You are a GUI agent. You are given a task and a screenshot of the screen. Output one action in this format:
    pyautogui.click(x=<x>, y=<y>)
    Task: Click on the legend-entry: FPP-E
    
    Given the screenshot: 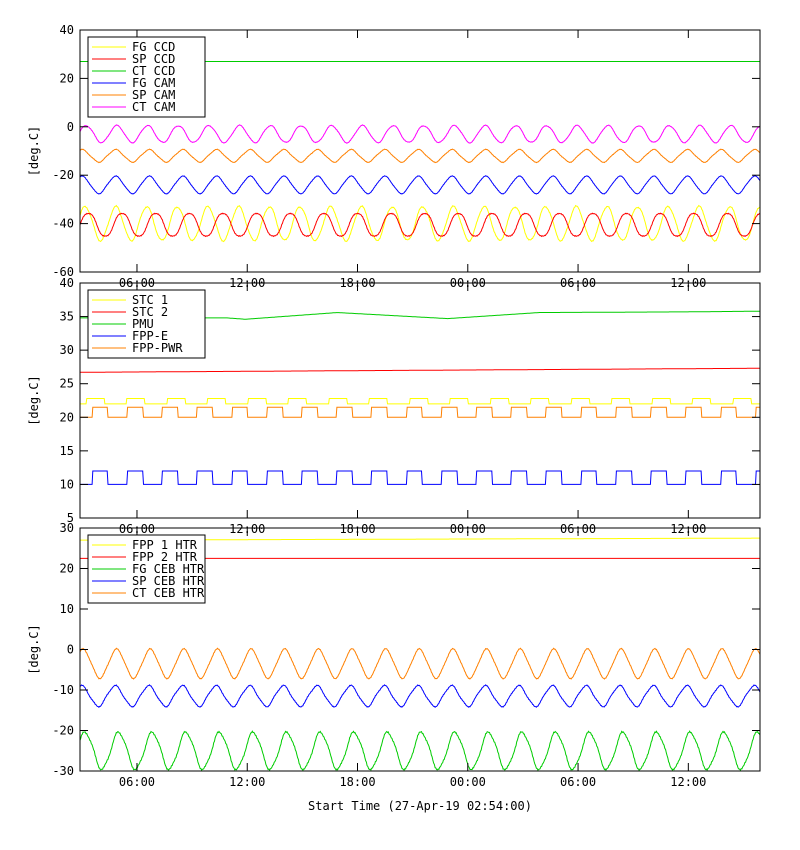 What is the action you would take?
    pyautogui.click(x=150, y=336)
    